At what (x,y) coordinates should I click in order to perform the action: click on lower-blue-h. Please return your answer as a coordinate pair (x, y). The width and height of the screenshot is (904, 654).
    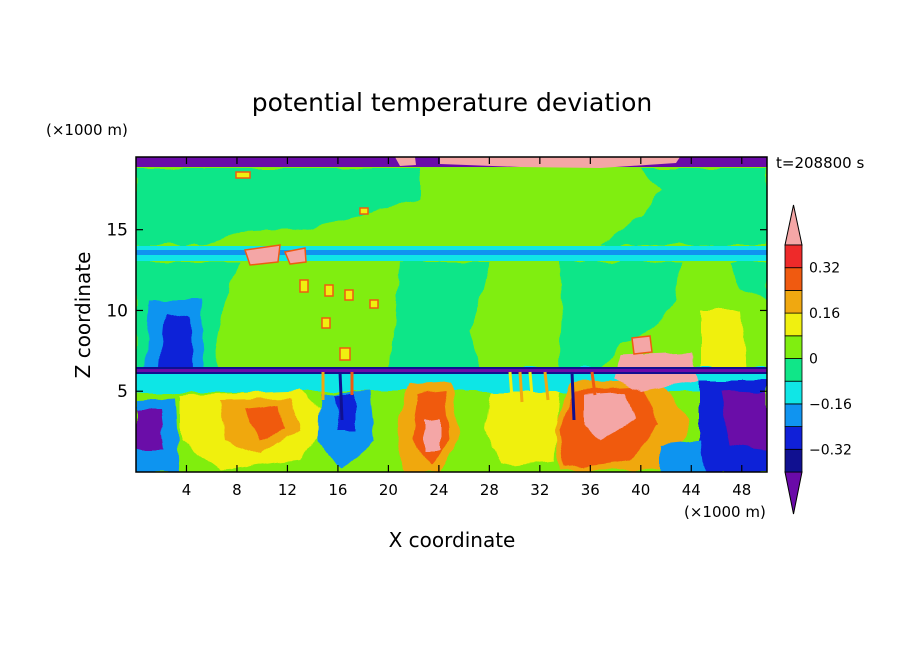
    Looking at the image, I should click on (682, 456).